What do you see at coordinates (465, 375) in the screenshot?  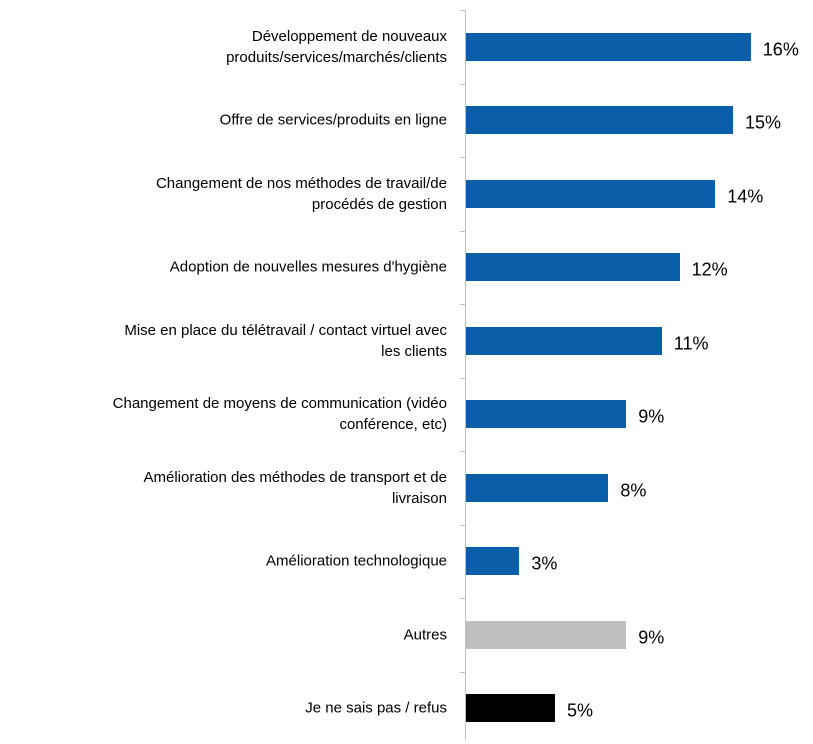 I see `axis-line` at bounding box center [465, 375].